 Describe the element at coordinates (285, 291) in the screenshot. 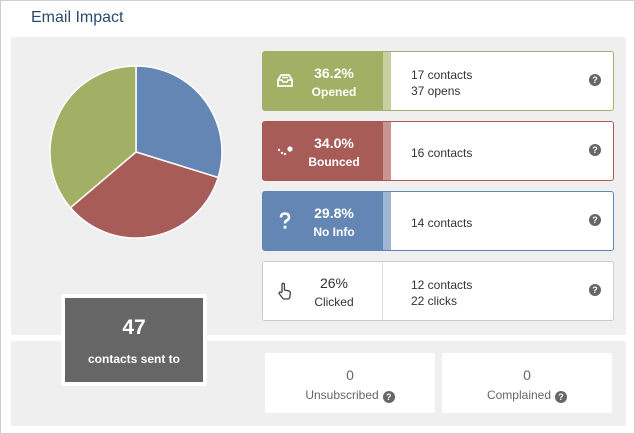

I see `pointer-hand-icon` at that location.